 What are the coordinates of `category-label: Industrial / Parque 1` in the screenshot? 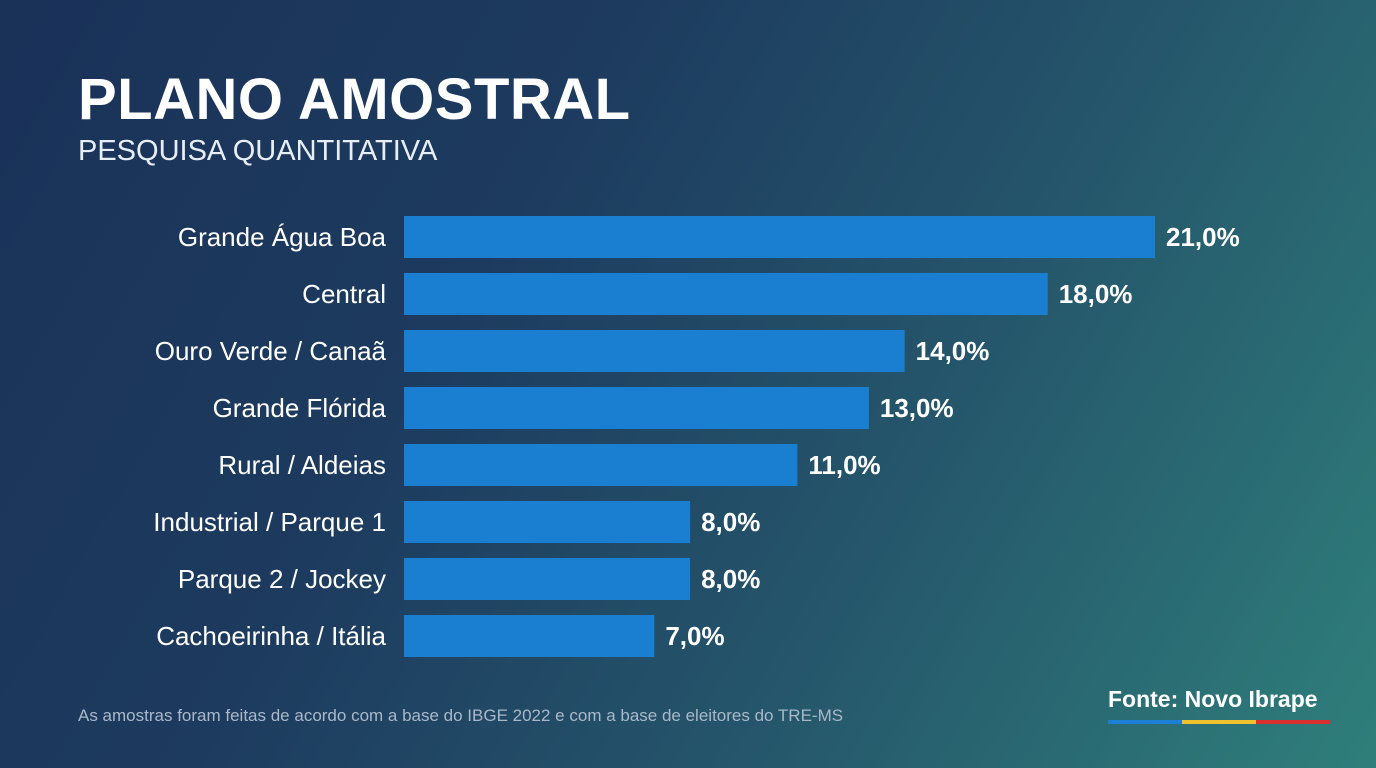 It's located at (269, 522).